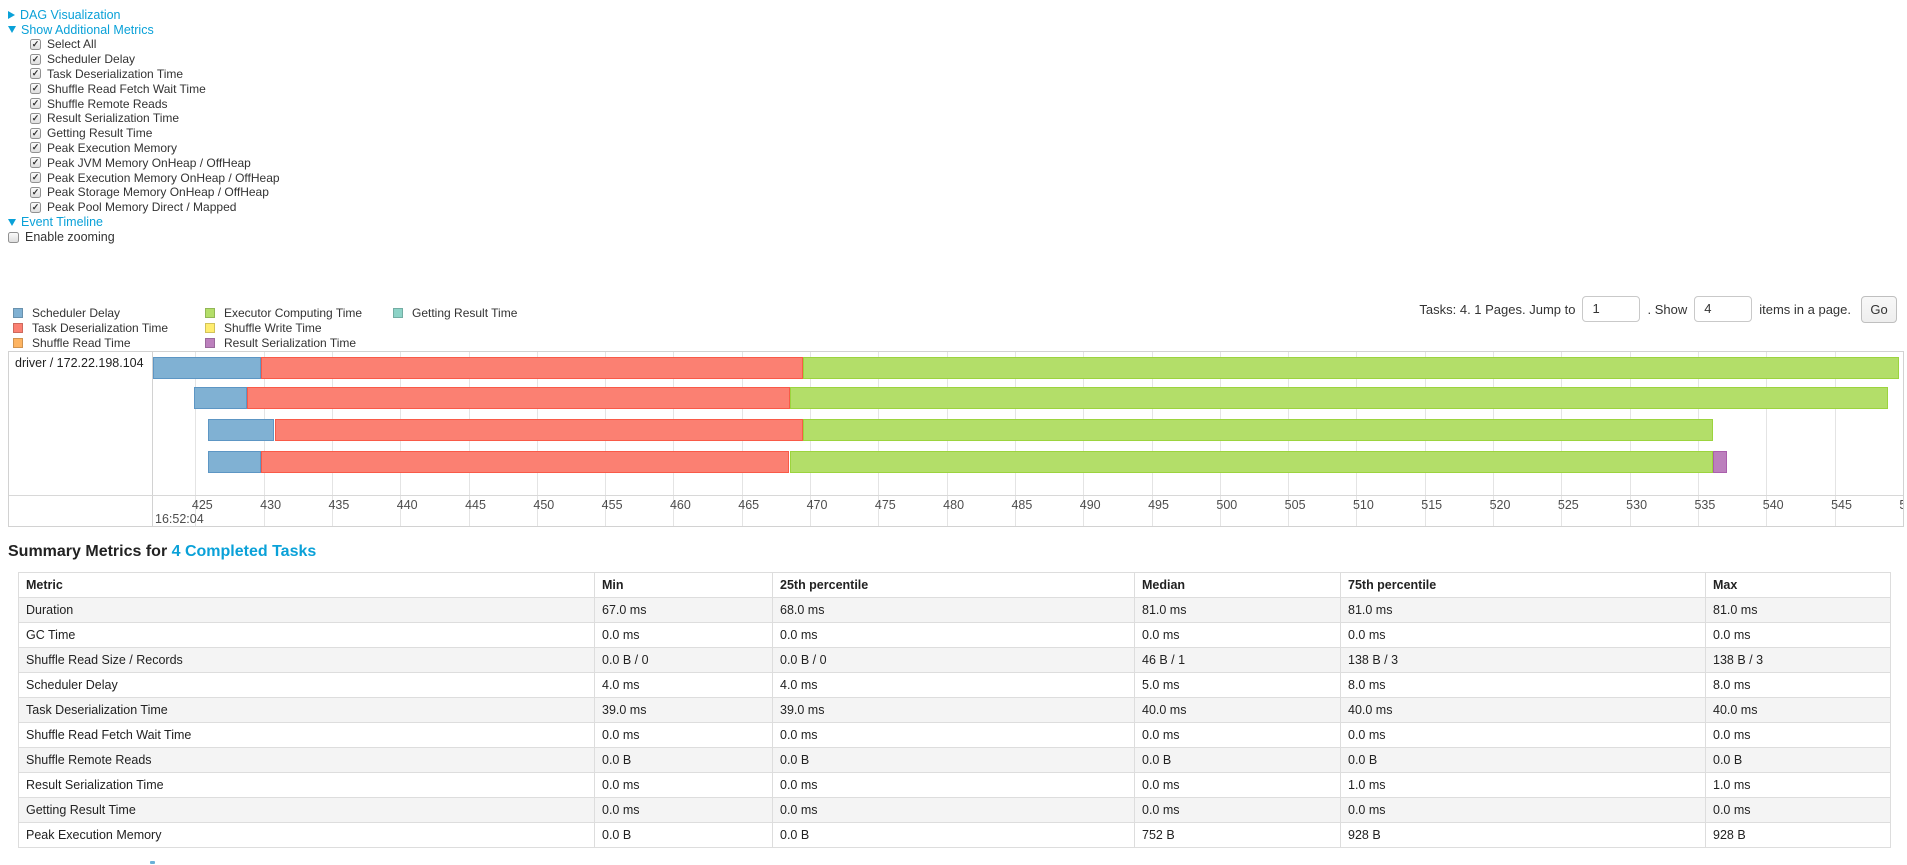  I want to click on metric-checkbox-label: Peak Pool Memory Direct / Mapped, so click(142, 207).